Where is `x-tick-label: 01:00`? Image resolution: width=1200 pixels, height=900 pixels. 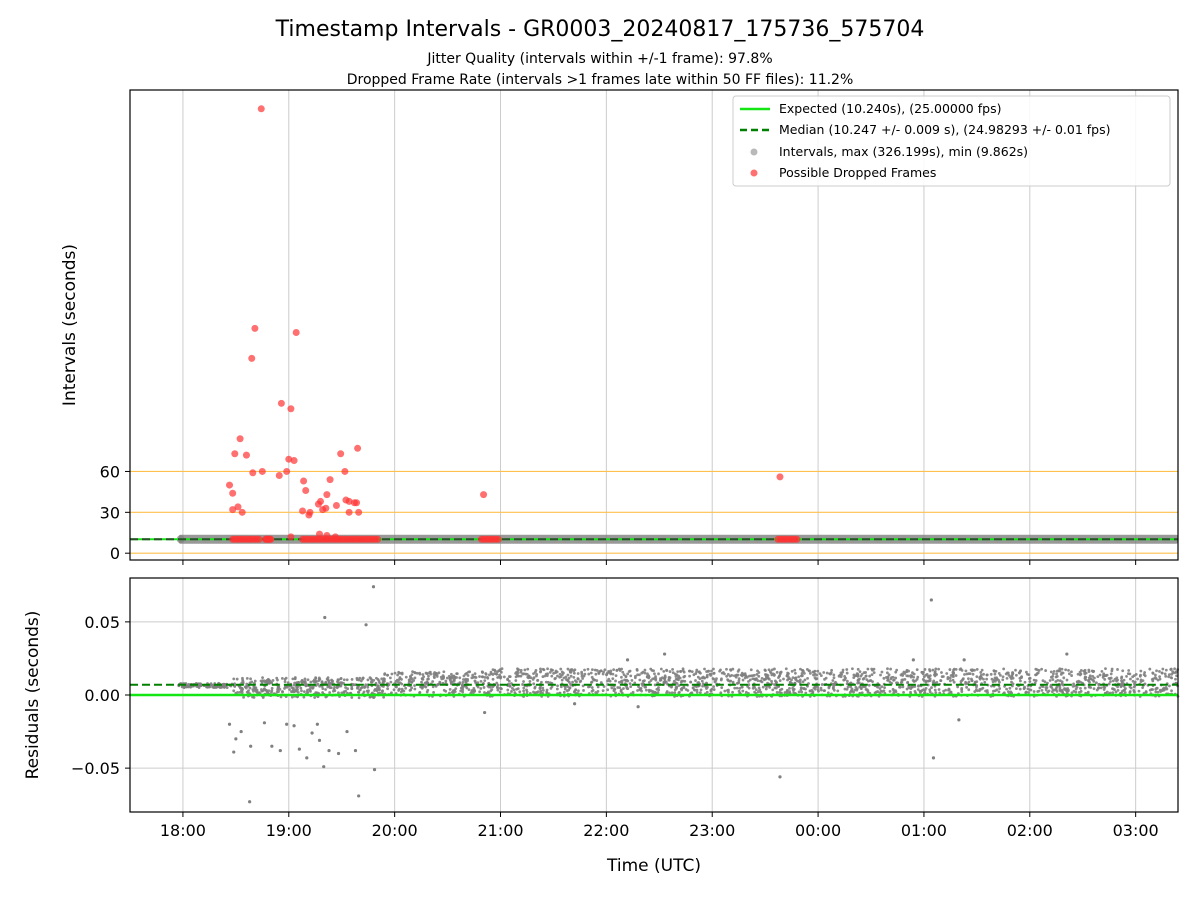 x-tick-label: 01:00 is located at coordinates (924, 830).